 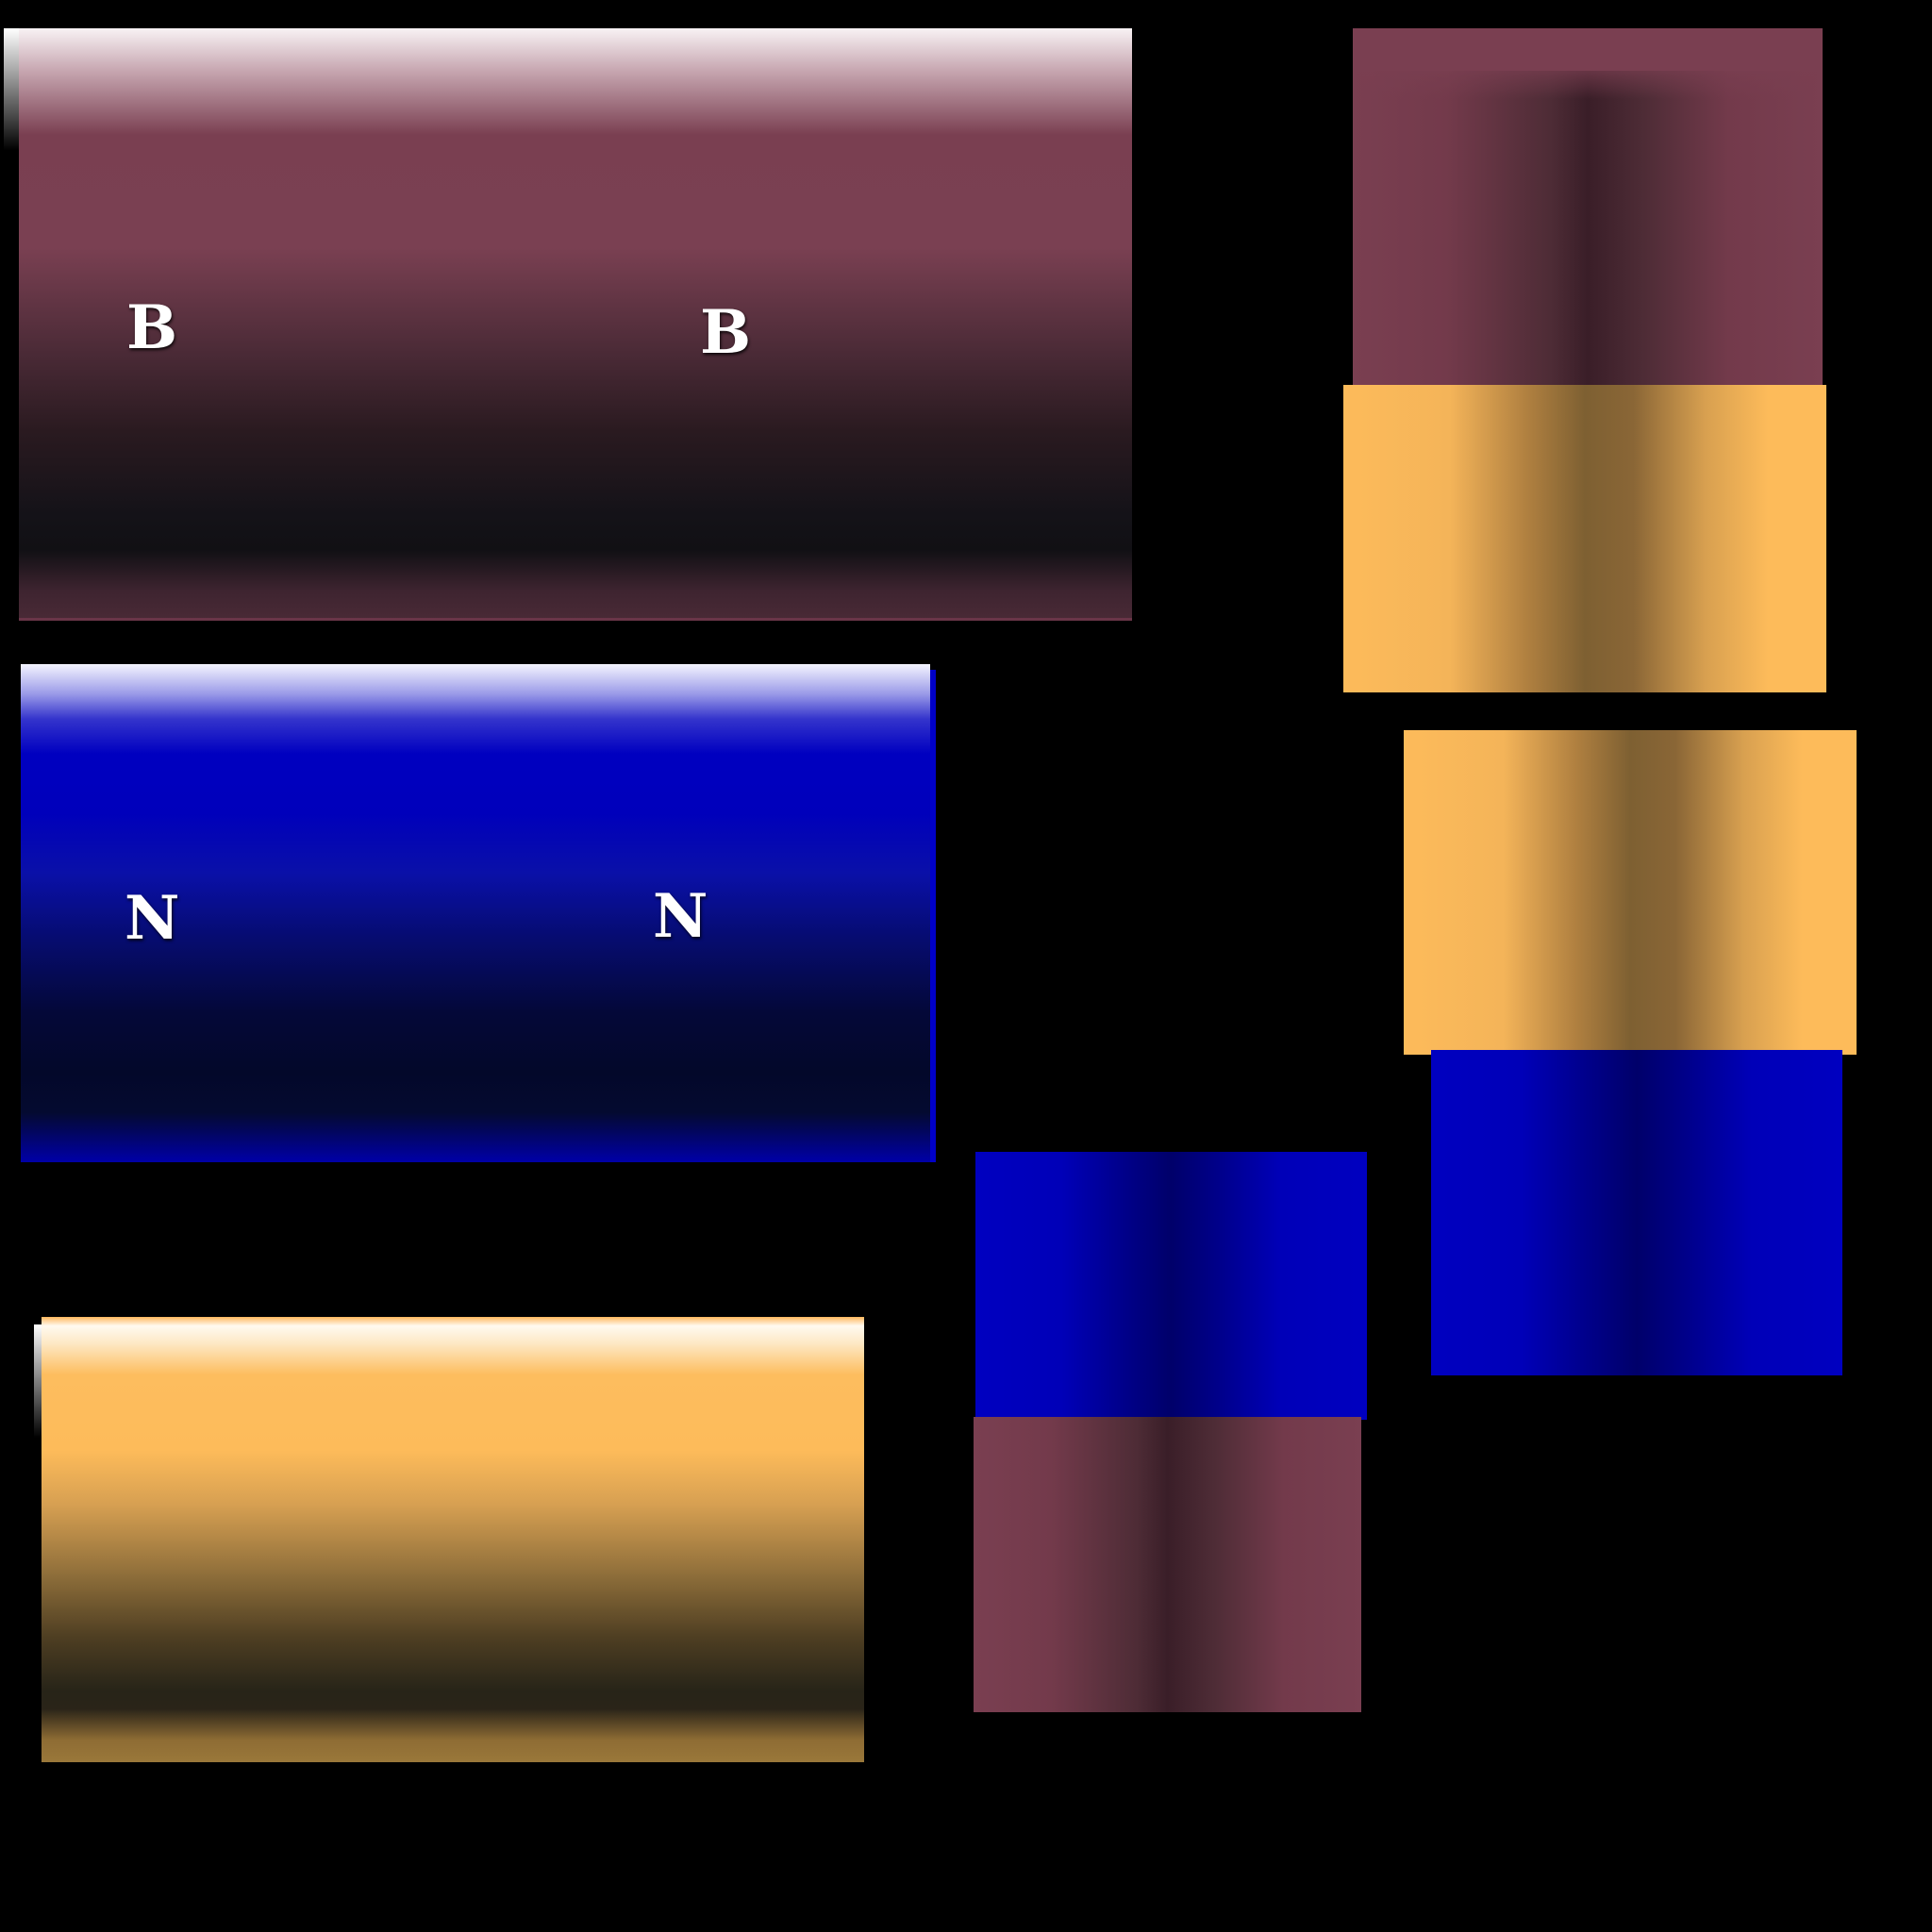 What do you see at coordinates (681, 916) in the screenshot?
I see `letter-n-right: N` at bounding box center [681, 916].